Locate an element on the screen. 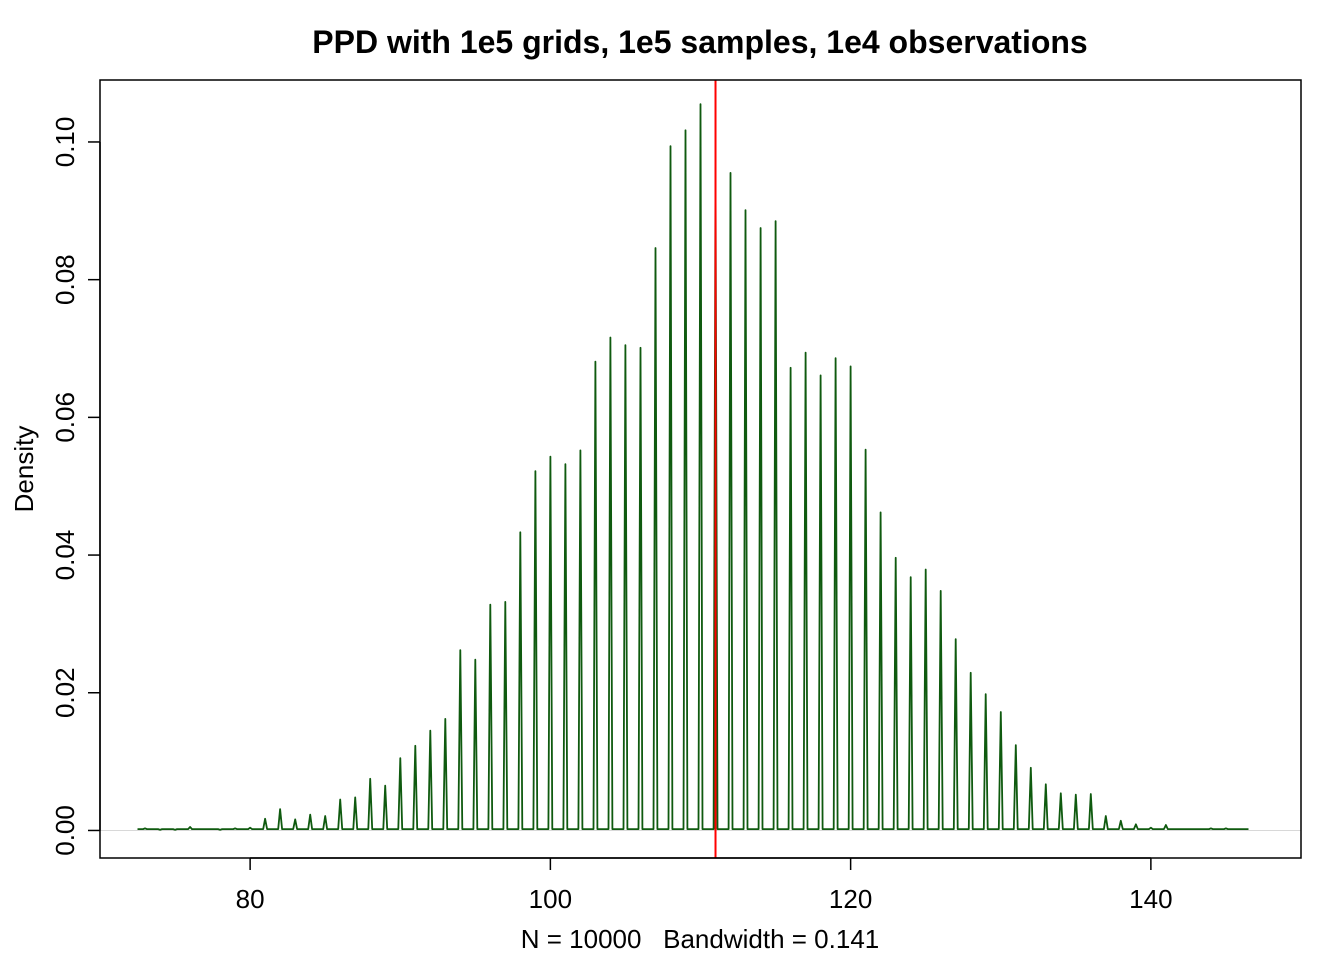  x-tick-label: 80 is located at coordinates (250, 899).